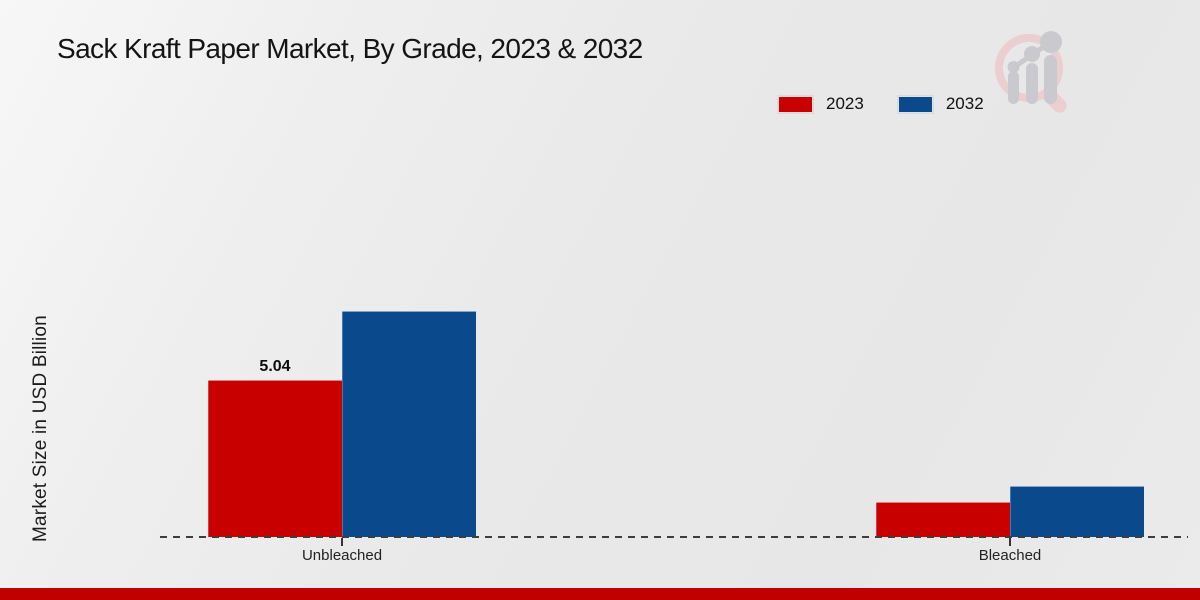 This screenshot has height=600, width=1200. I want to click on legend-item-2032: 2032, so click(940, 104).